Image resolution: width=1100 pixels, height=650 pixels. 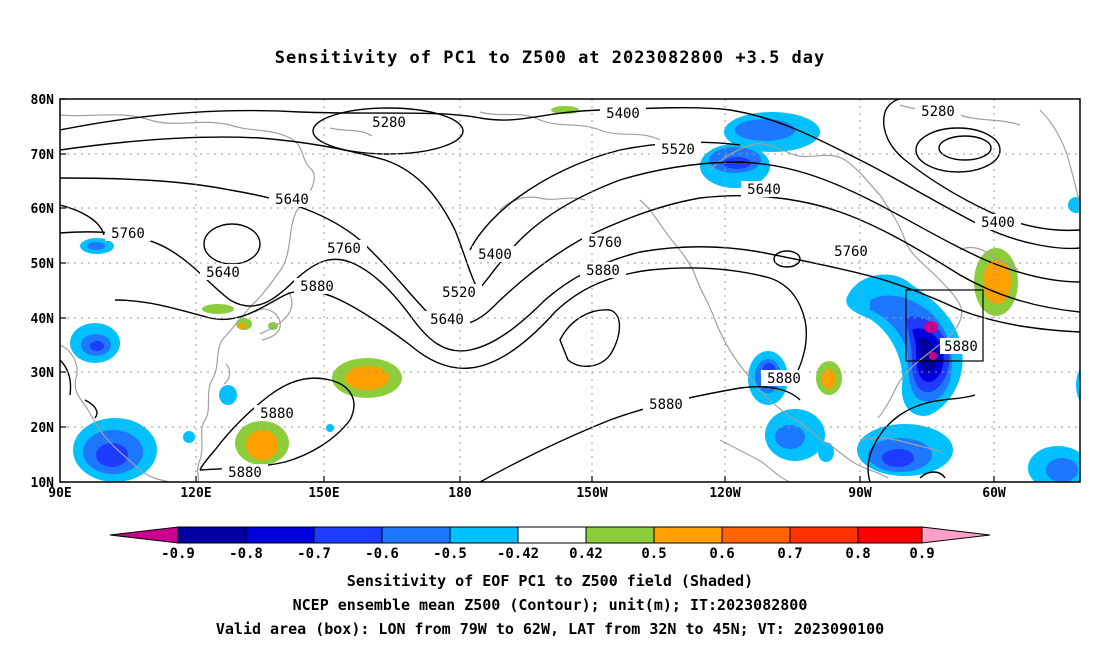 I want to click on lat-label: 40N, so click(x=43, y=319).